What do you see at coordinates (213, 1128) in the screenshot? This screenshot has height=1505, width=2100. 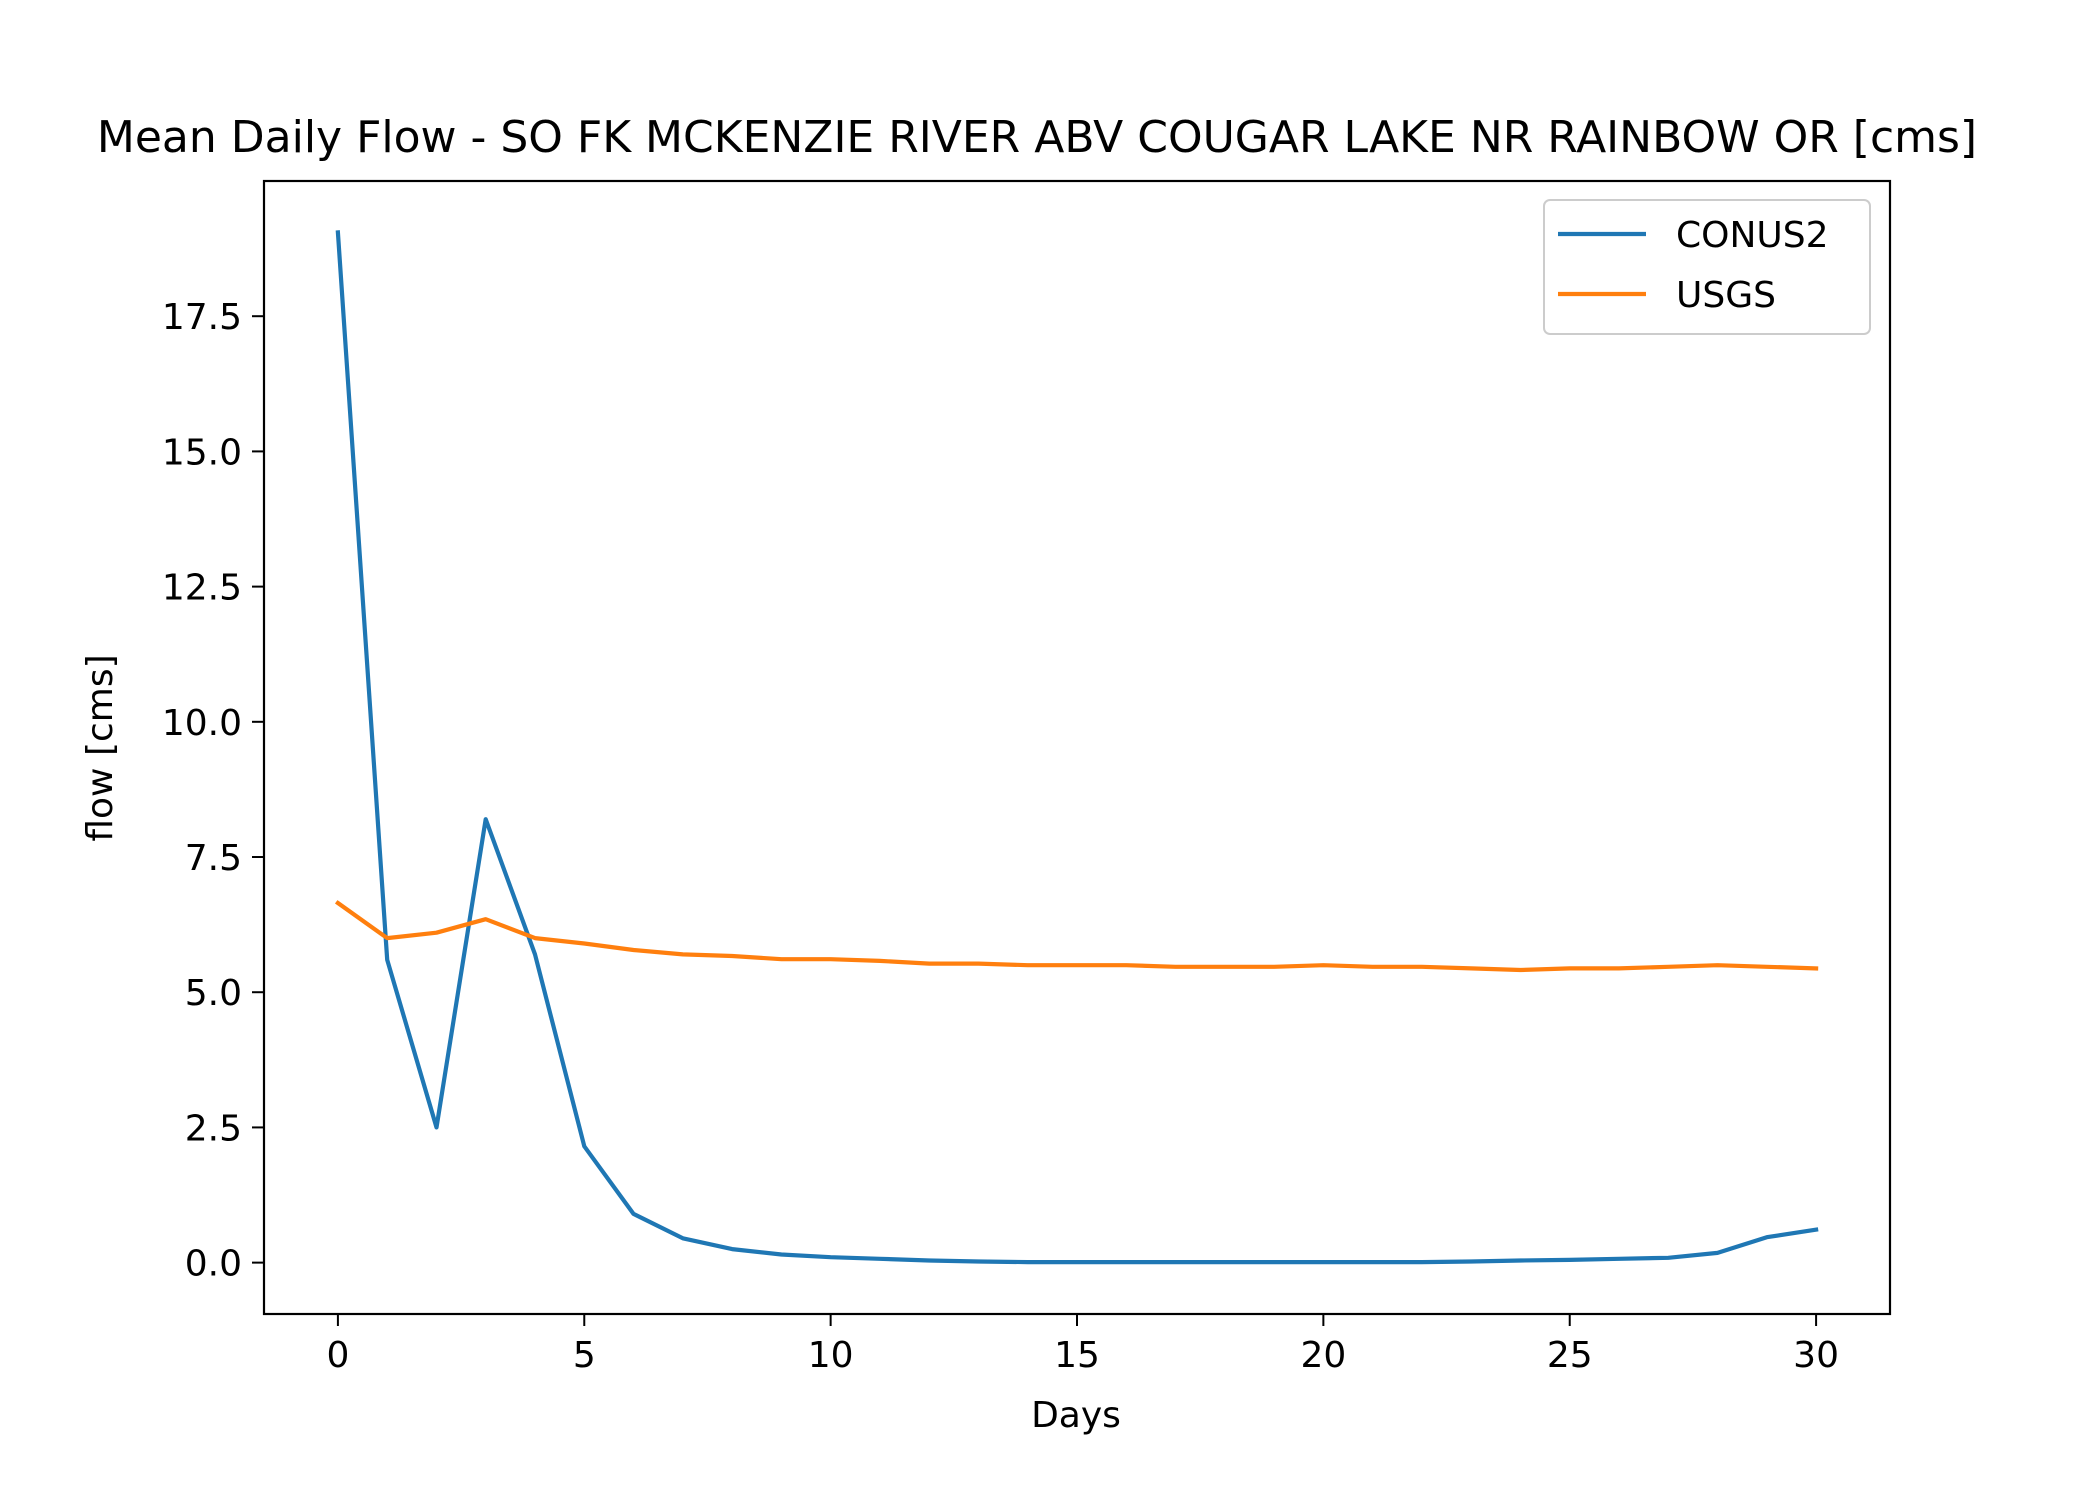 I see `y-tick-label: 2.5` at bounding box center [213, 1128].